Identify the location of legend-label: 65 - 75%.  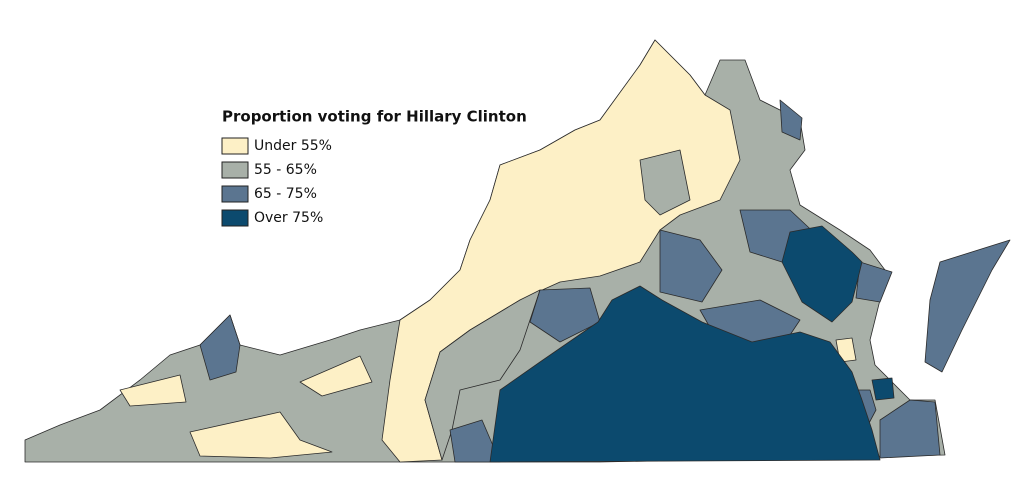
(285, 194).